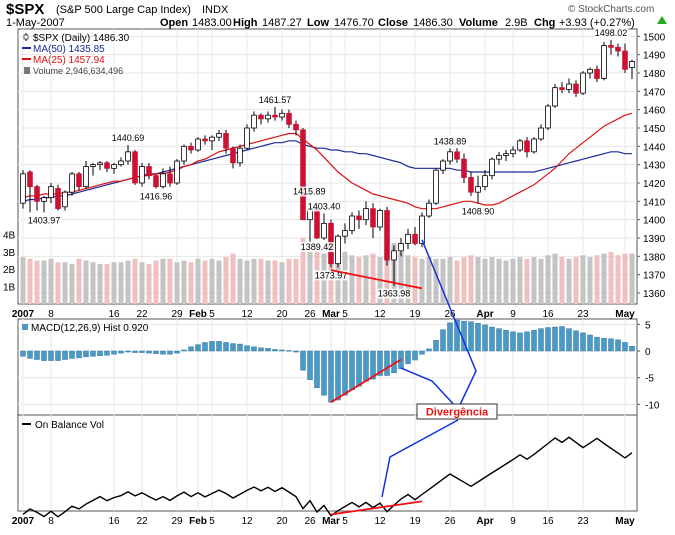 This screenshot has width=675, height=535. What do you see at coordinates (212, 23) in the screenshot?
I see `open-value: 1483.00` at bounding box center [212, 23].